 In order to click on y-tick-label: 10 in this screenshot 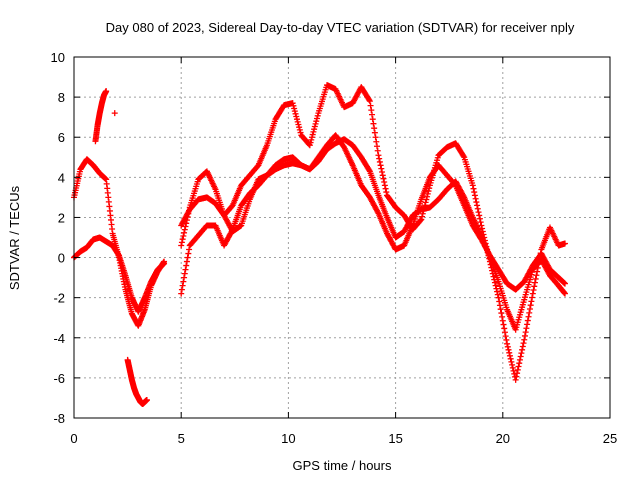, I will do `click(58, 57)`.